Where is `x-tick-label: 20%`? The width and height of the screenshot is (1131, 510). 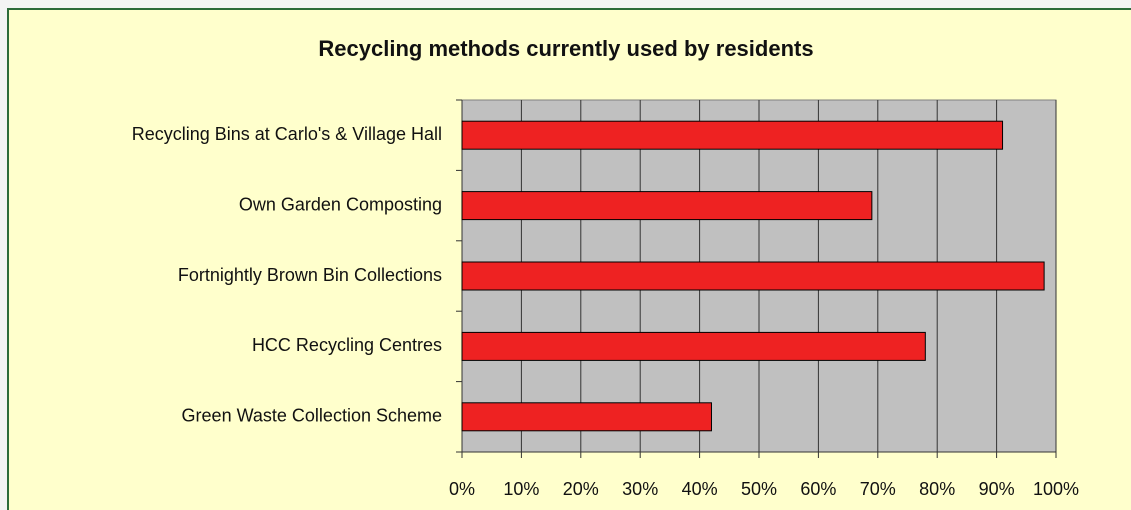 x-tick-label: 20% is located at coordinates (581, 489).